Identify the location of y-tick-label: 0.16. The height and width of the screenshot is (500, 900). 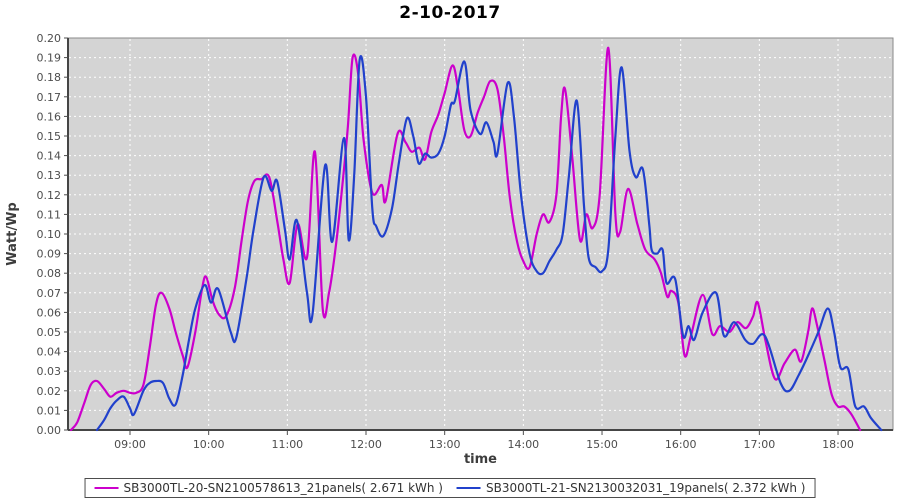
(49, 116).